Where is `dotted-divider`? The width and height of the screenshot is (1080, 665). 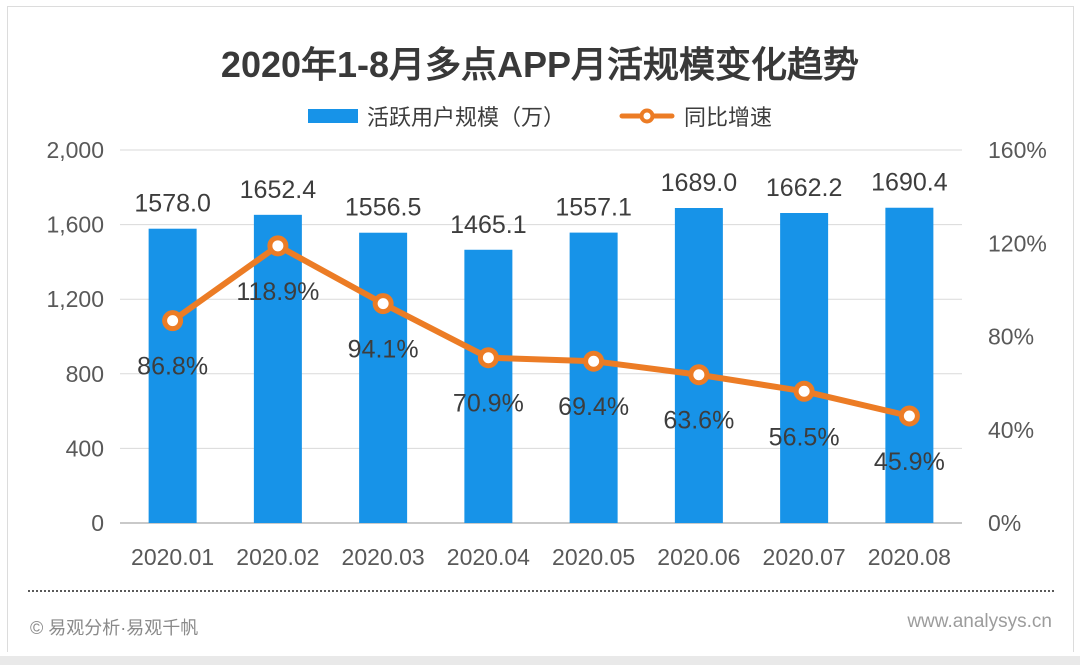 dotted-divider is located at coordinates (541, 591).